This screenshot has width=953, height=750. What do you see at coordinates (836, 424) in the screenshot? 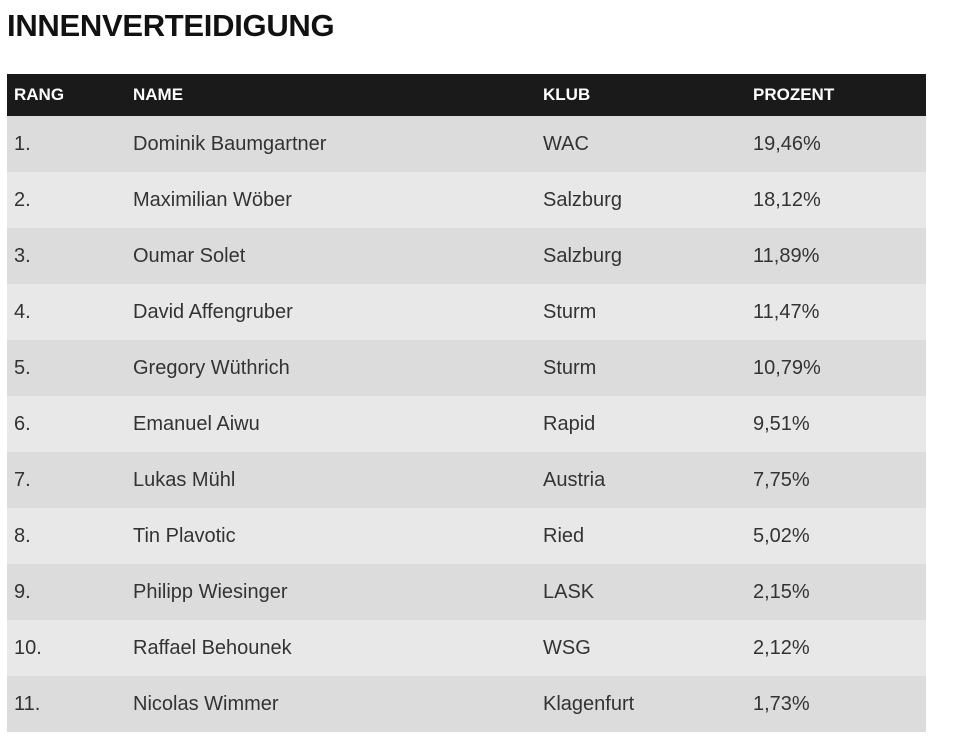
I see `cell-prozent: 9,51%` at bounding box center [836, 424].